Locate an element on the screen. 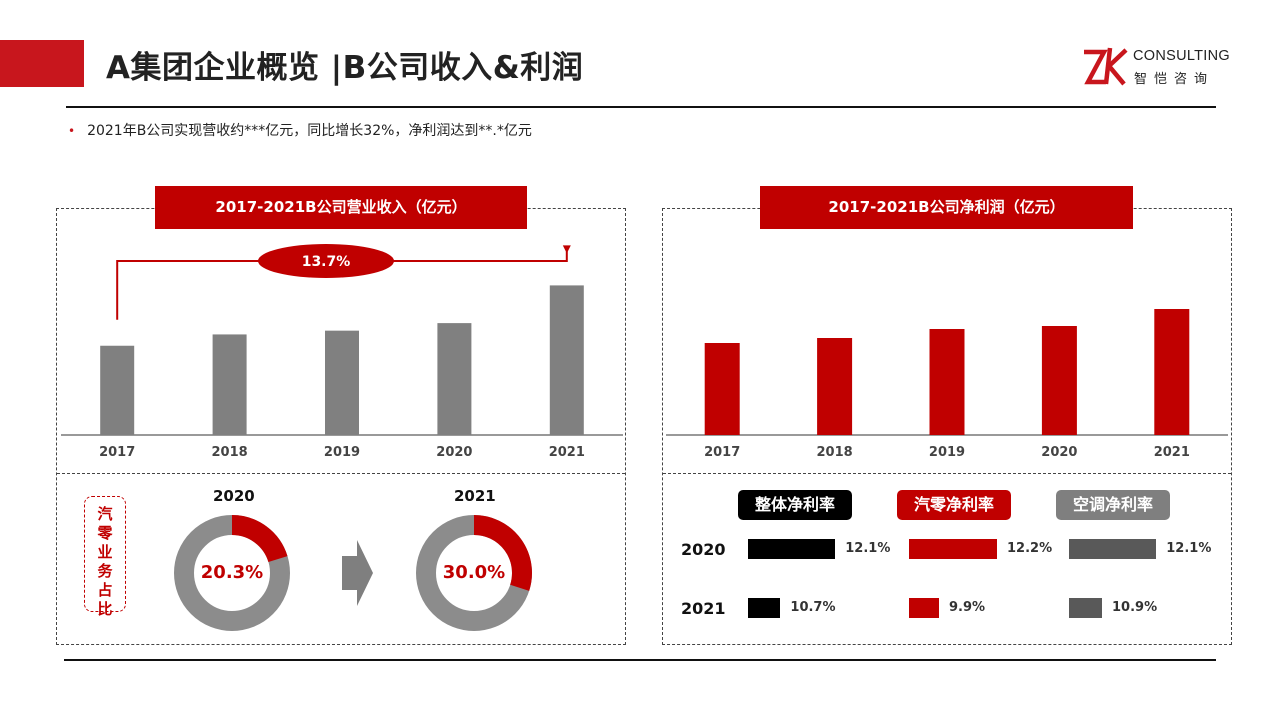 The width and height of the screenshot is (1280, 720). header-accent-bar is located at coordinates (42, 63).